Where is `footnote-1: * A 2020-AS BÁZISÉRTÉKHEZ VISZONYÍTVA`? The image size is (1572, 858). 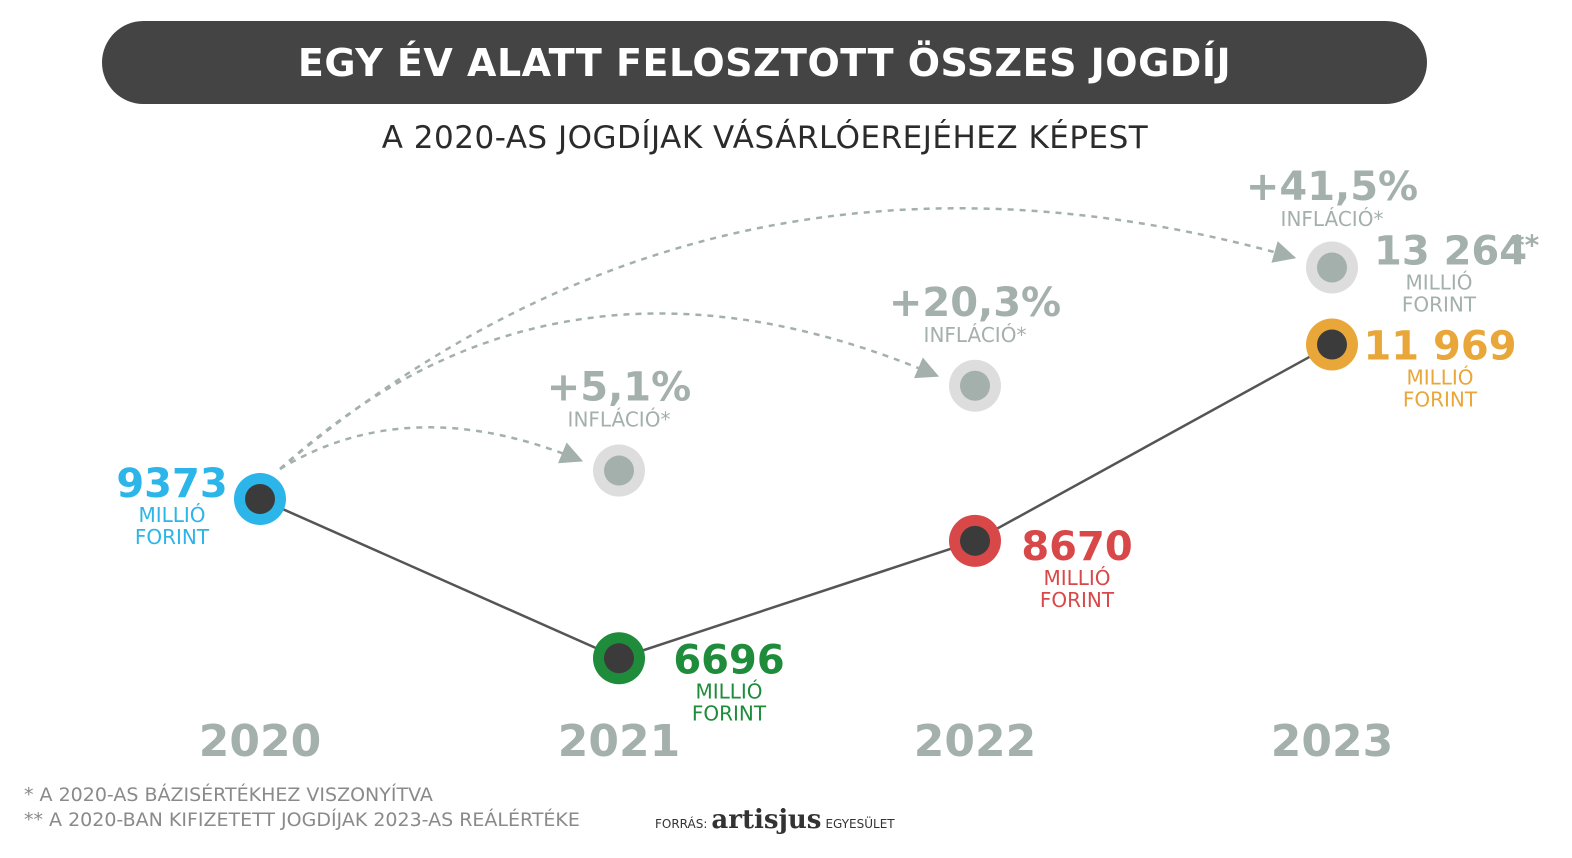 footnote-1: * A 2020-AS BÁZISÉRTÉKHEZ VISZONYÍTVA is located at coordinates (228, 795).